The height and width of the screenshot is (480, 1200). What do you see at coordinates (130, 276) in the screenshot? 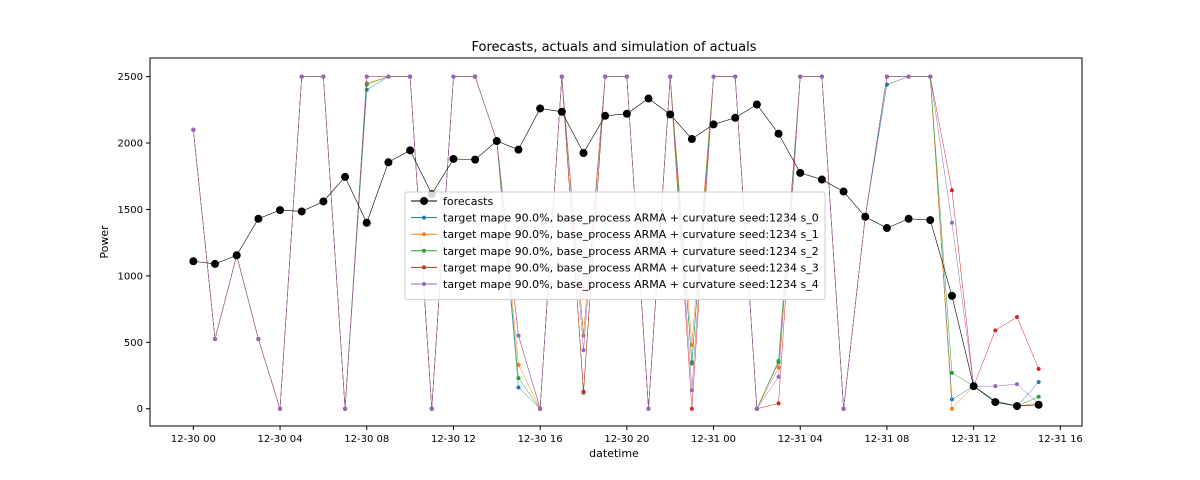
I see `y-tick-label: 1000` at bounding box center [130, 276].